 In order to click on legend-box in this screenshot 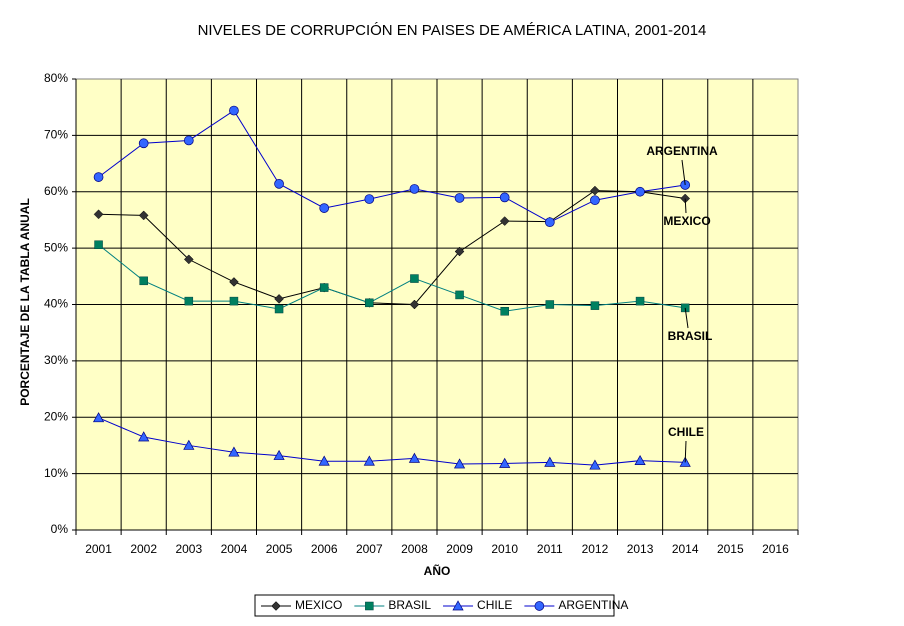, I will do `click(434, 605)`.